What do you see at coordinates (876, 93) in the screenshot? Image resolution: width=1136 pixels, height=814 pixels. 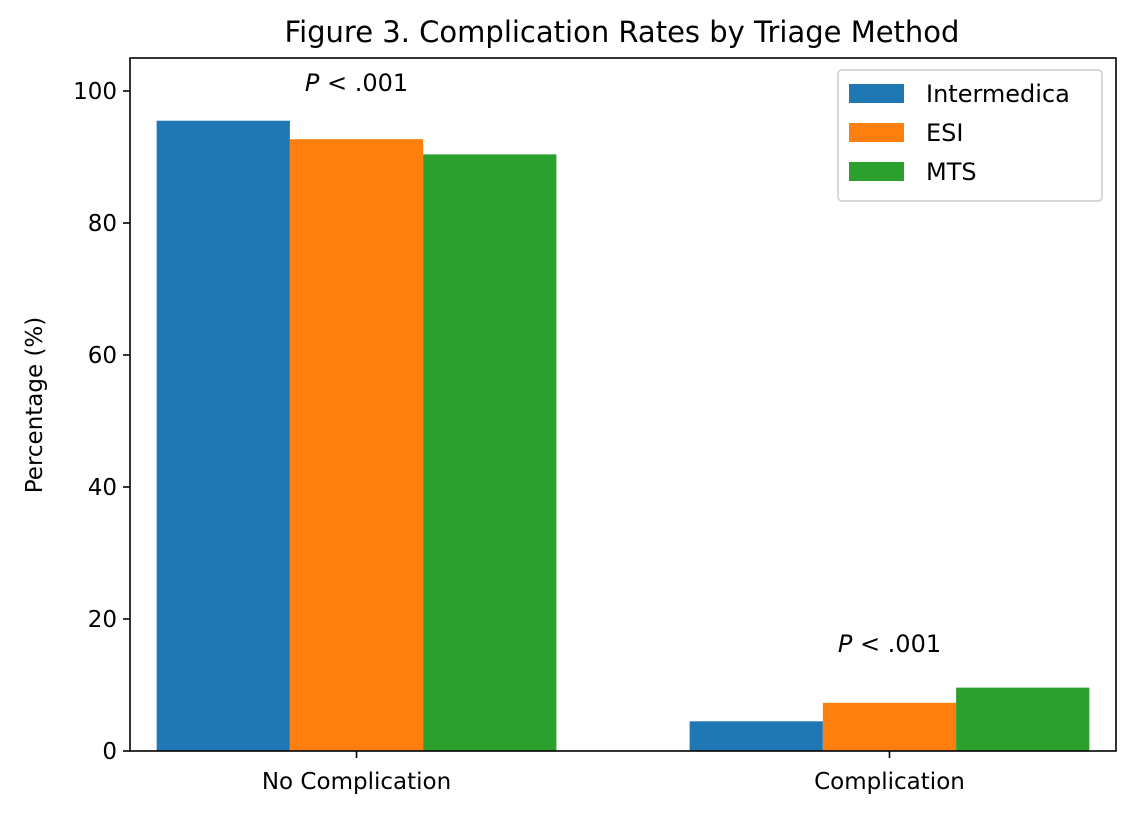 I see `legend-swatch-intermedica` at bounding box center [876, 93].